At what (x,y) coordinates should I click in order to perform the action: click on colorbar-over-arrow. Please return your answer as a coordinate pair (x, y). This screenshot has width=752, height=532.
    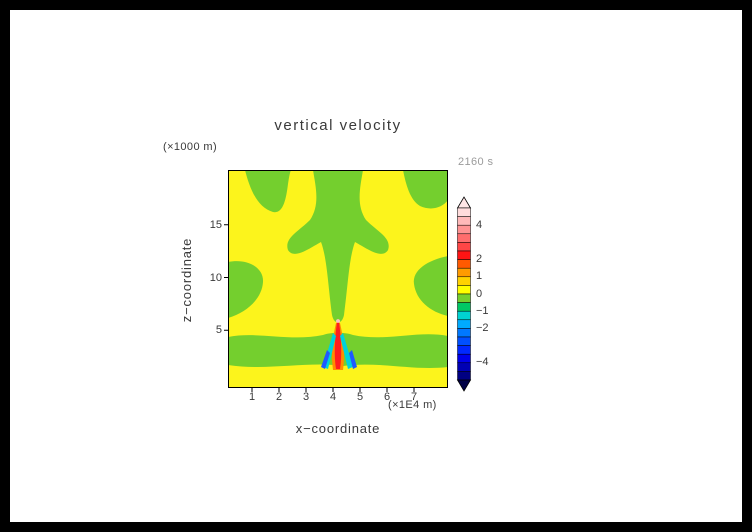
    Looking at the image, I should click on (464, 202).